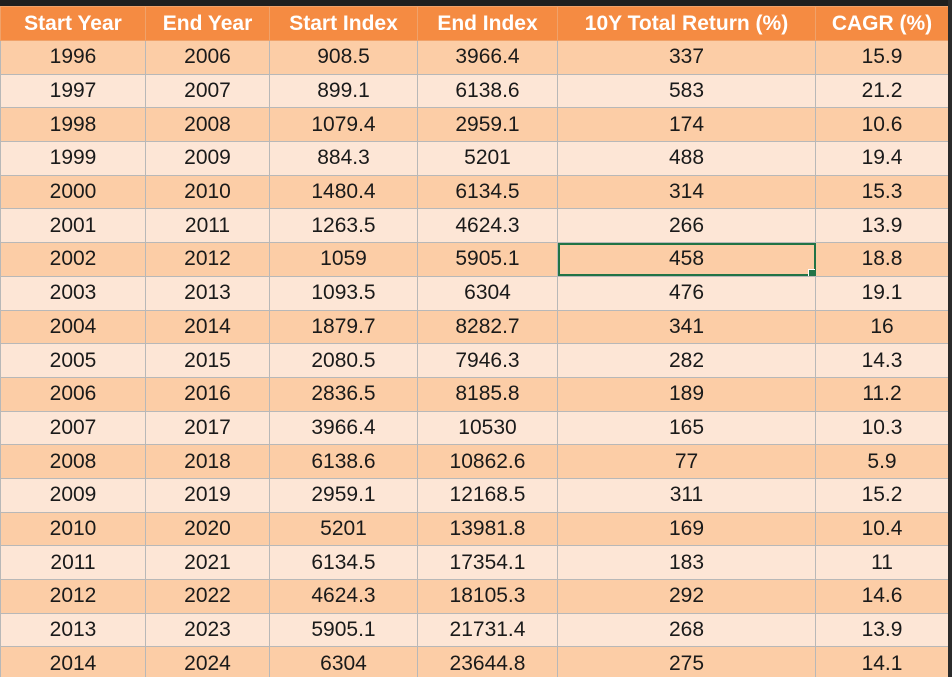 This screenshot has width=952, height=677. I want to click on cell-start-year: 1999, so click(73, 158).